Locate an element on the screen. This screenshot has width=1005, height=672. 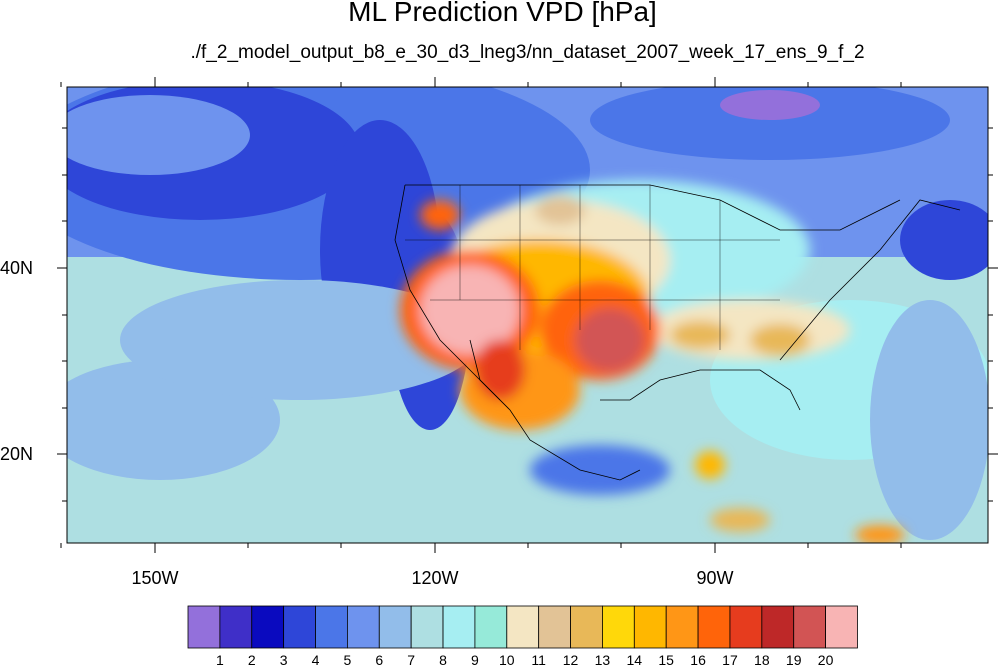
colorbar-label-4: 4 is located at coordinates (315, 660).